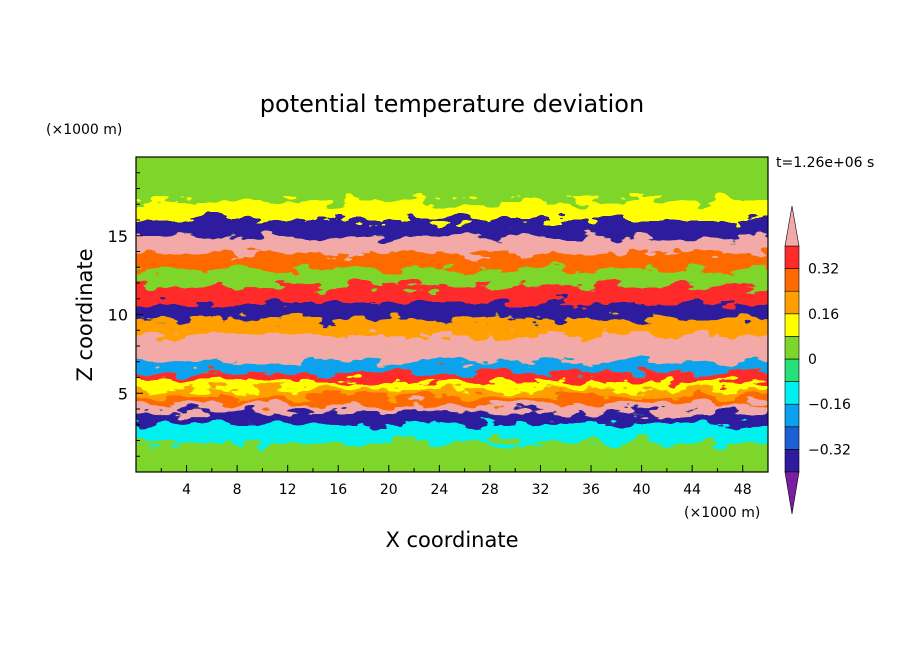 Image resolution: width=904 pixels, height=654 pixels. What do you see at coordinates (692, 490) in the screenshot?
I see `x-tick-label: 44` at bounding box center [692, 490].